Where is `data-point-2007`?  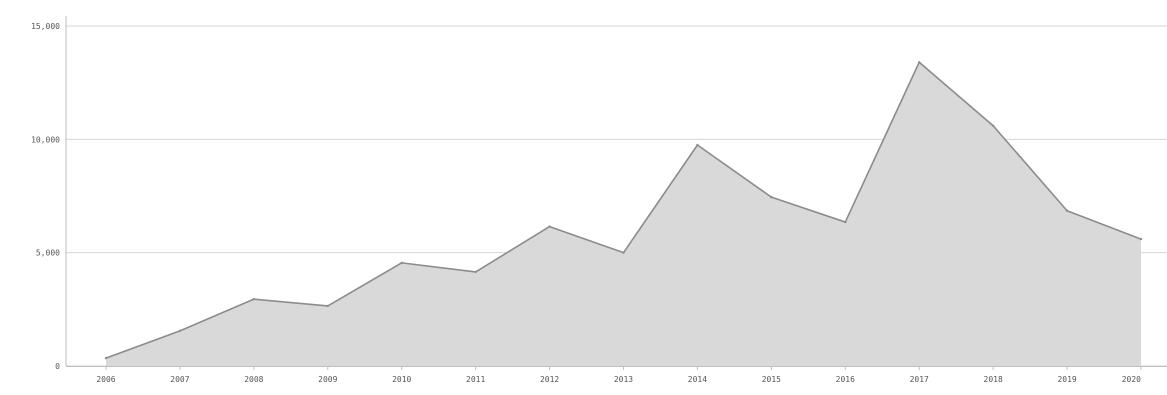
data-point-2007 is located at coordinates (180, 331).